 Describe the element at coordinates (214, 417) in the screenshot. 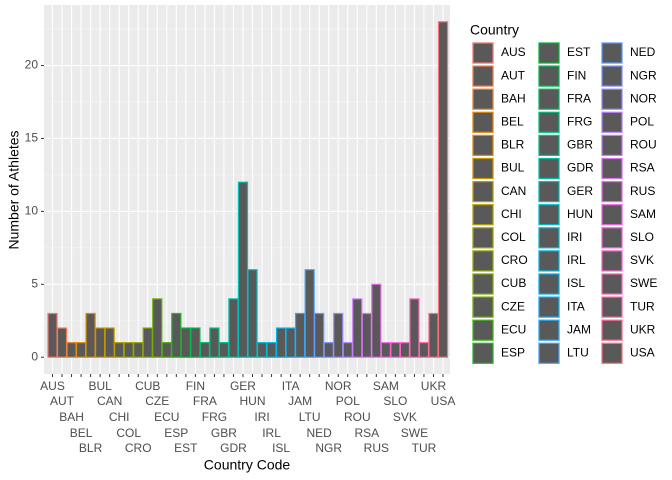

I see `x-tick-label: FRG` at that location.